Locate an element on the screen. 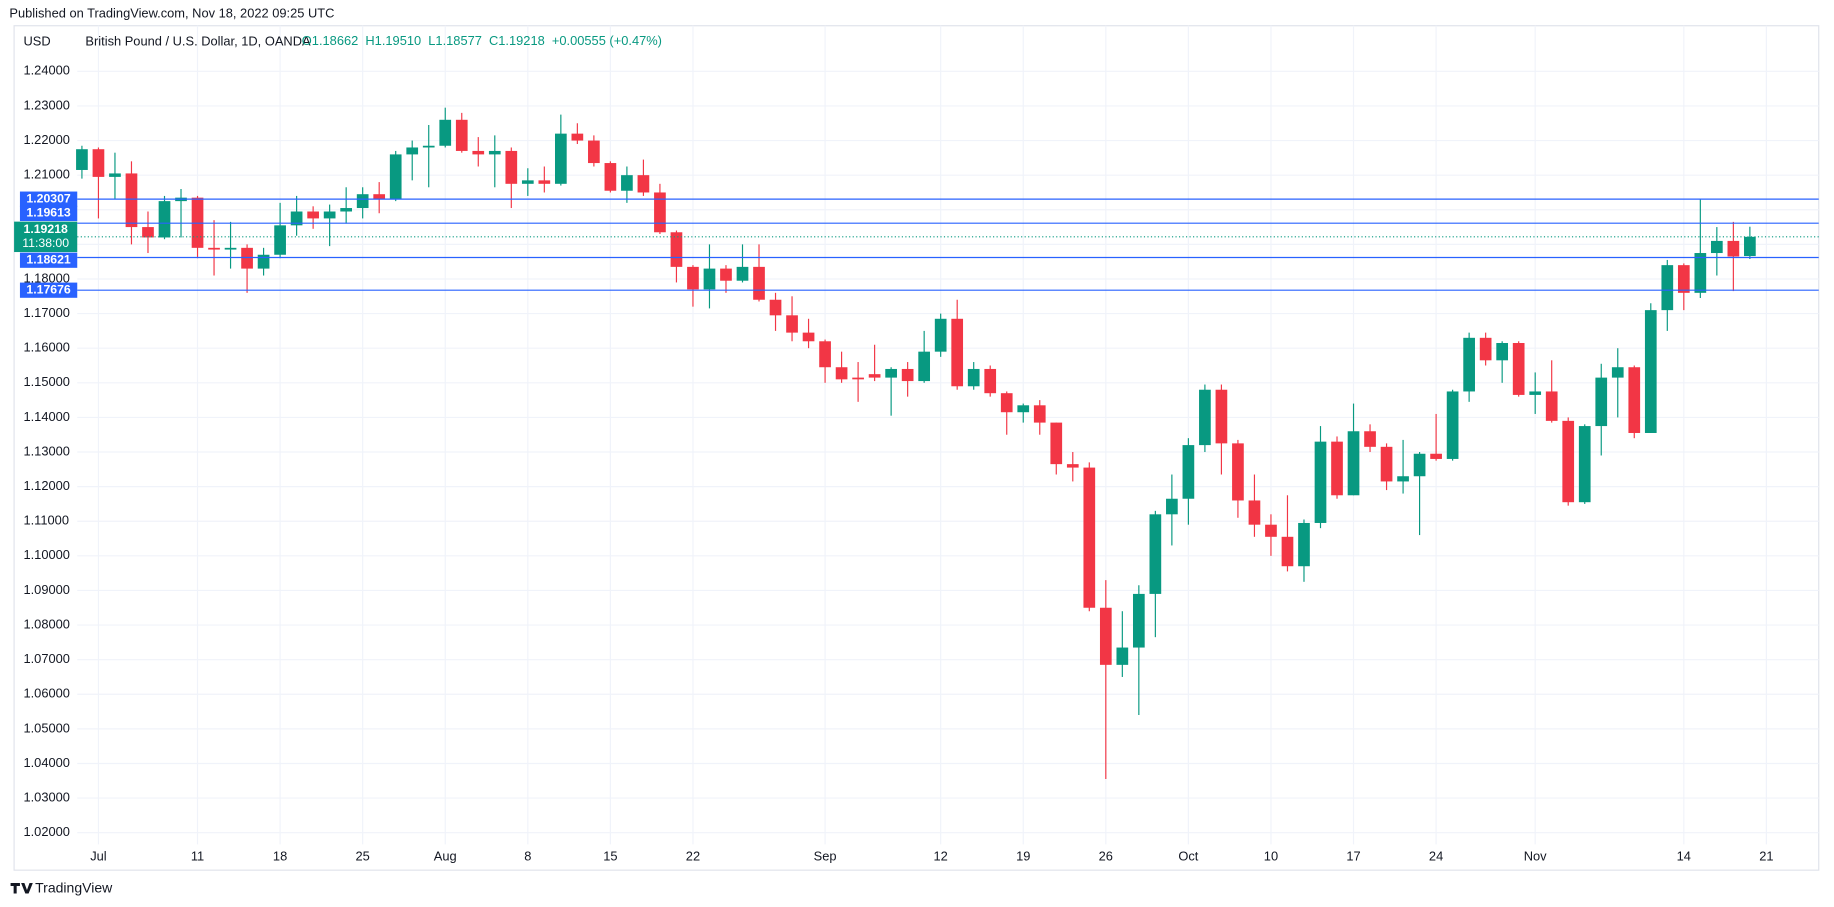 This screenshot has height=907, width=1834. x-tick-label: Sep is located at coordinates (825, 856).